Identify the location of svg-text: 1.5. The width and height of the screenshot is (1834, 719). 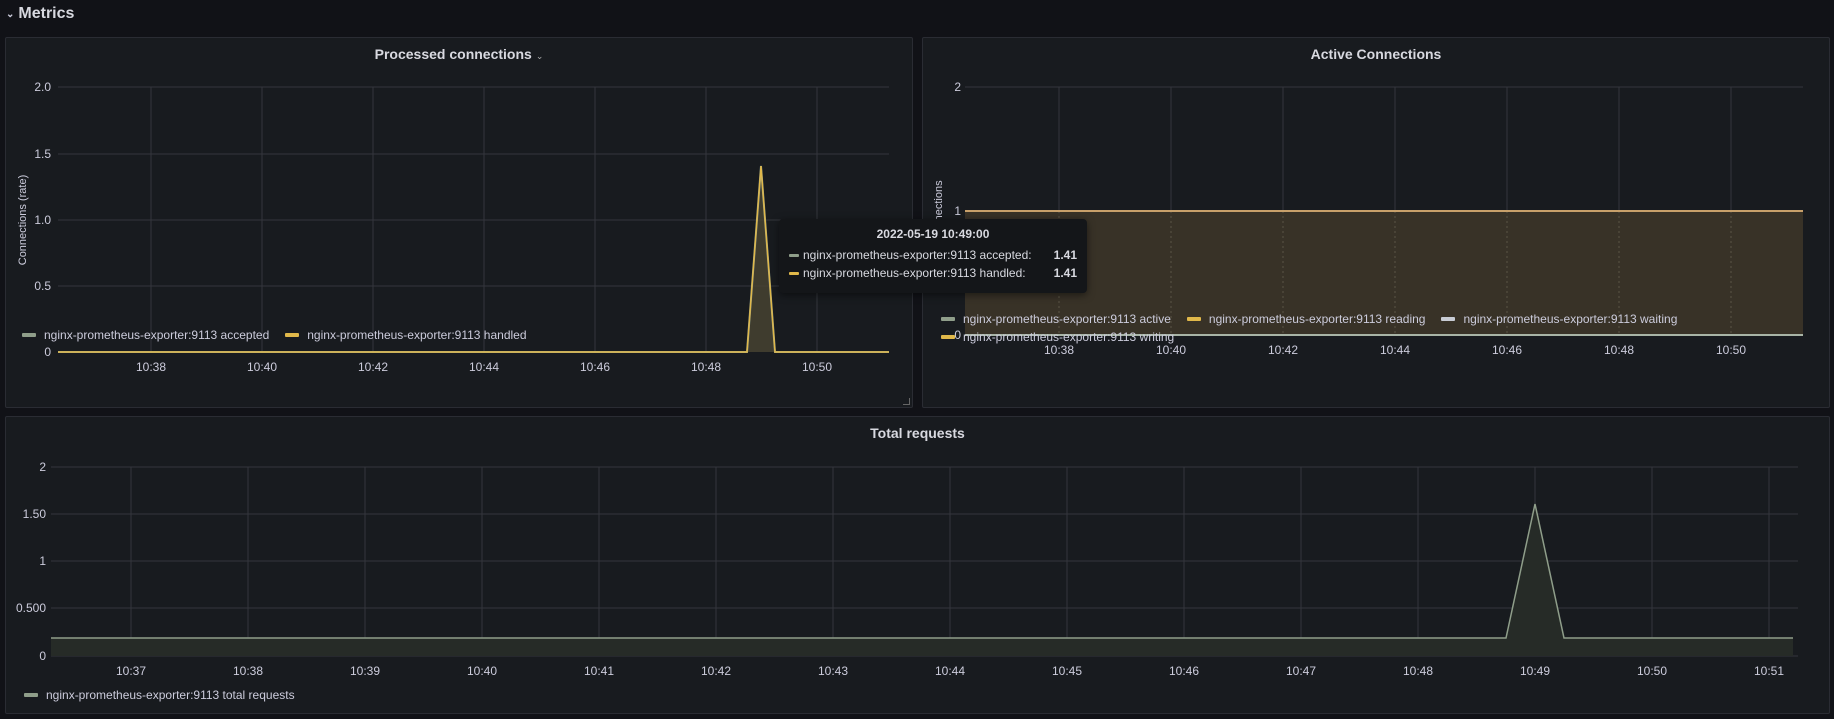
(42, 154).